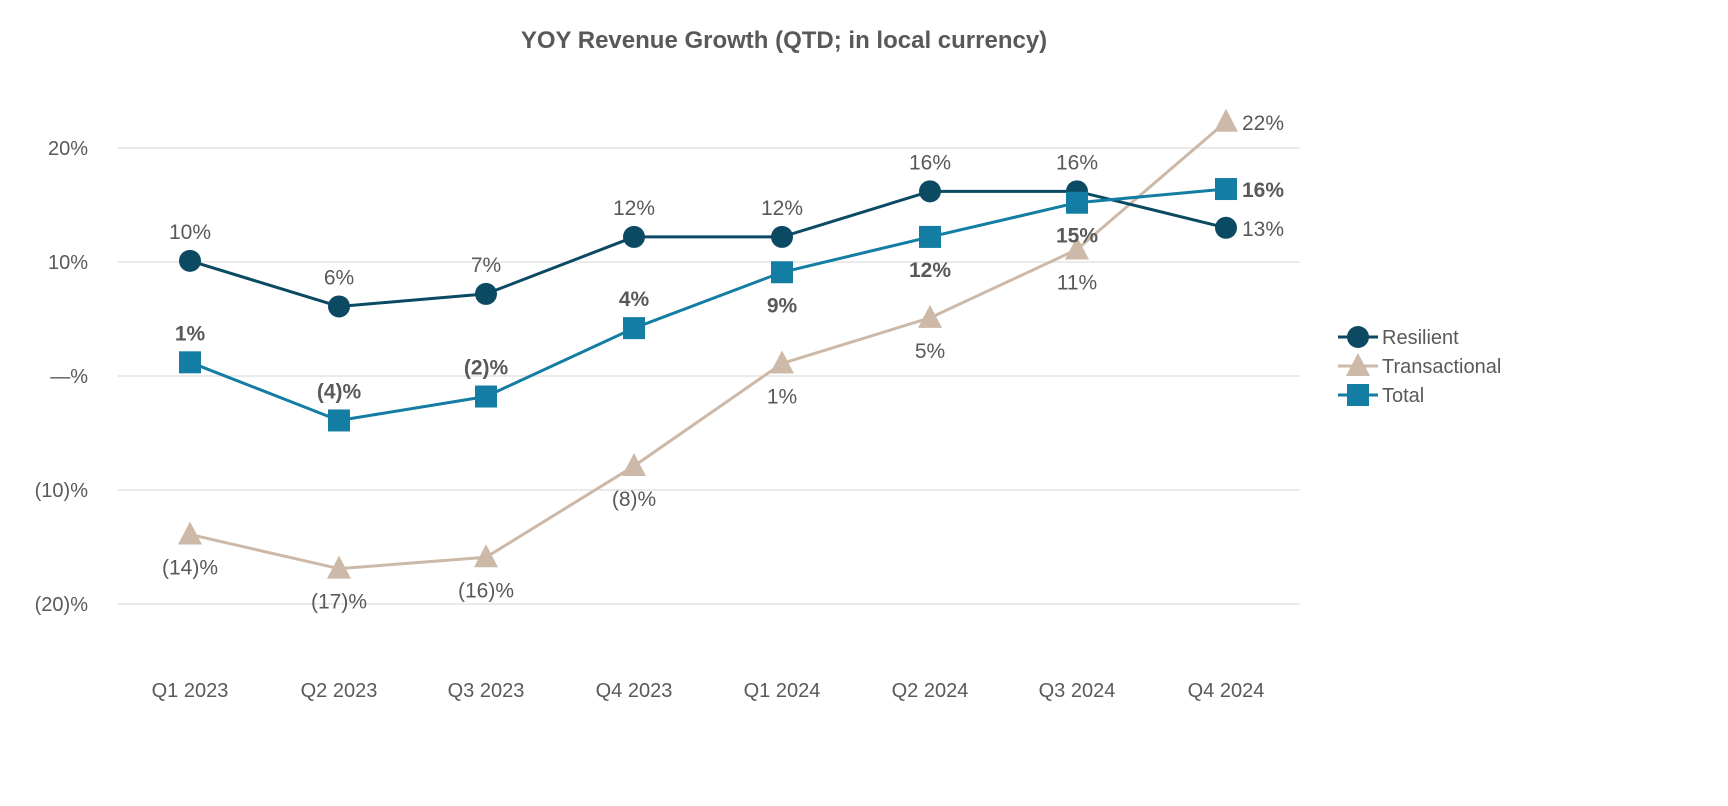  Describe the element at coordinates (1263, 123) in the screenshot. I see `data-label: 22%` at that location.